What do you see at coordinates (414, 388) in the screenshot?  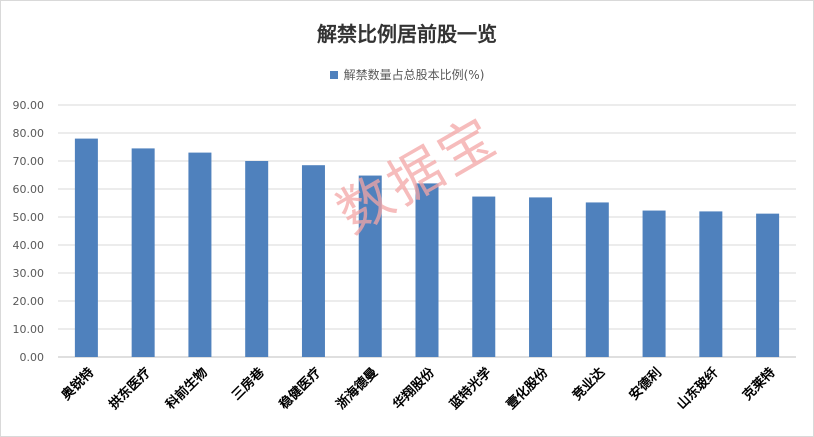 I see `x-tick-label: 华翔股份` at bounding box center [414, 388].